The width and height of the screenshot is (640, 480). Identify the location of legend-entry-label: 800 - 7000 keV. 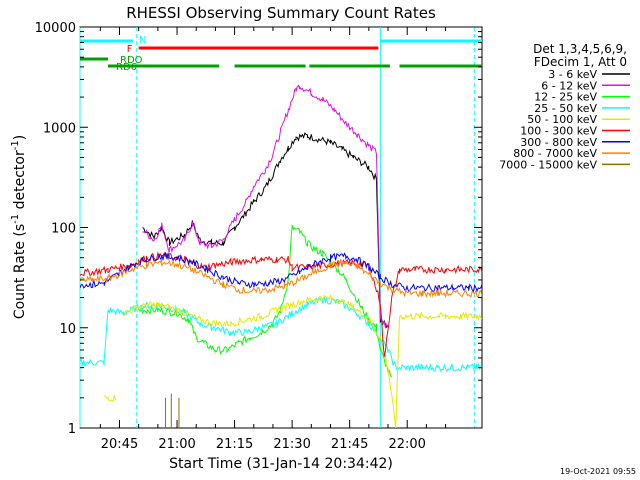
(555, 153).